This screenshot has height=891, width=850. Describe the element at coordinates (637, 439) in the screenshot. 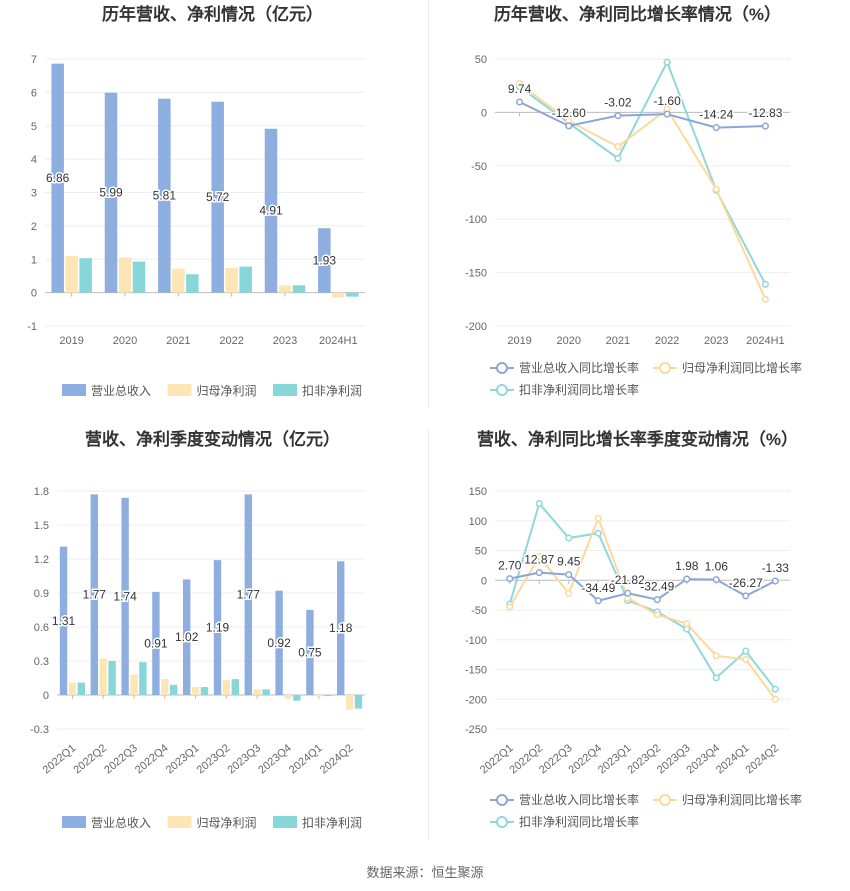

I see `chart-title: 营收、净利同比增长率季度变动情况（%）` at that location.